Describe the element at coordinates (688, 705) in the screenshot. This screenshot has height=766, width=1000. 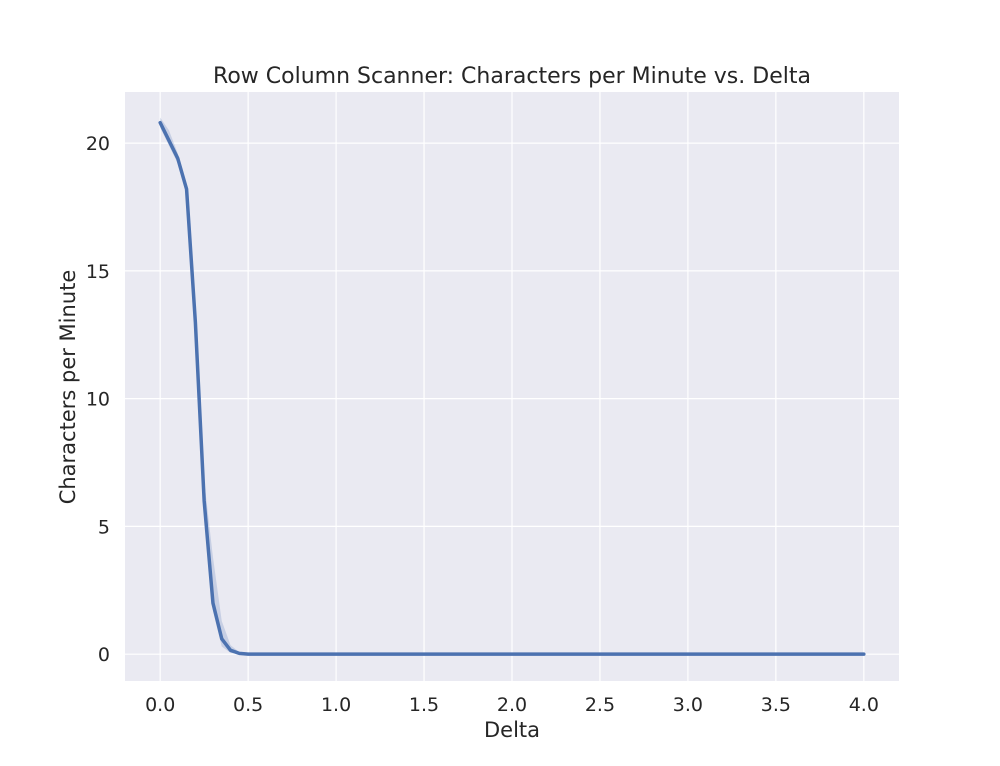
I see `x-tick-label: 3.0` at that location.